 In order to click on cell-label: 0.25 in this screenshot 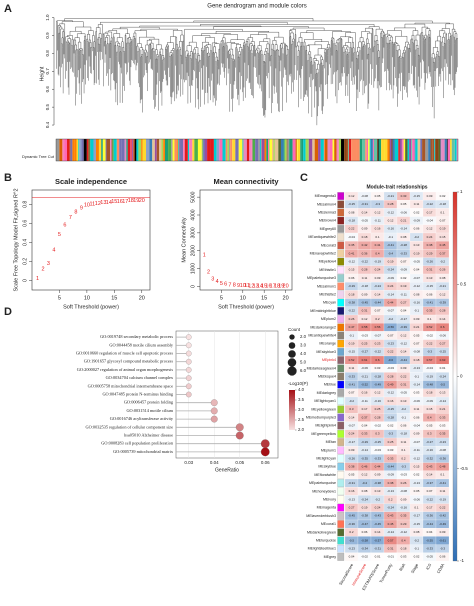, I will do `click(391, 442)`.